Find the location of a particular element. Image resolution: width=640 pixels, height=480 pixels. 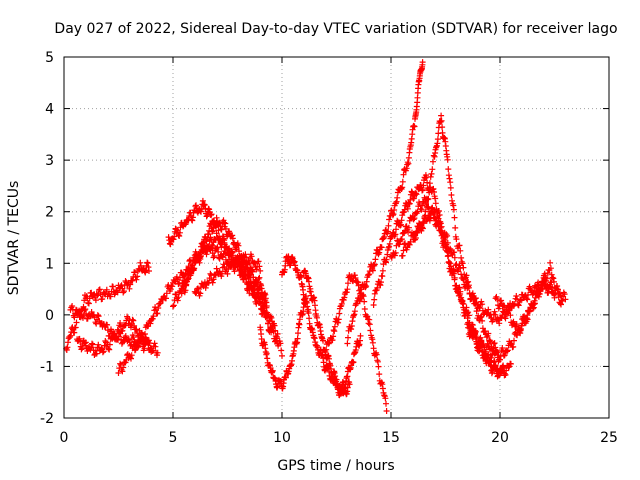

y-tick-label: 2 is located at coordinates (49, 213).